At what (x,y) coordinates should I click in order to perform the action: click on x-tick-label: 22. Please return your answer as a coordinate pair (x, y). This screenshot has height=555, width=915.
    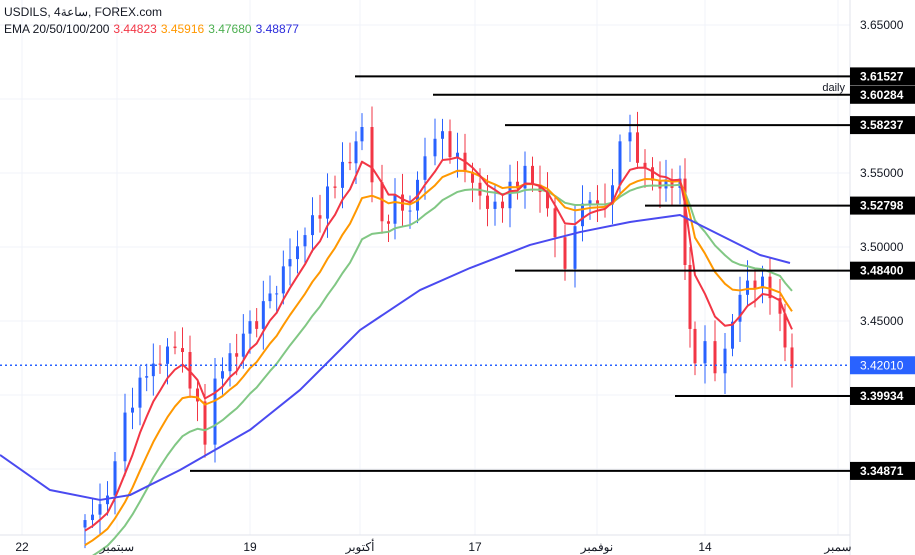
    Looking at the image, I should click on (22, 547).